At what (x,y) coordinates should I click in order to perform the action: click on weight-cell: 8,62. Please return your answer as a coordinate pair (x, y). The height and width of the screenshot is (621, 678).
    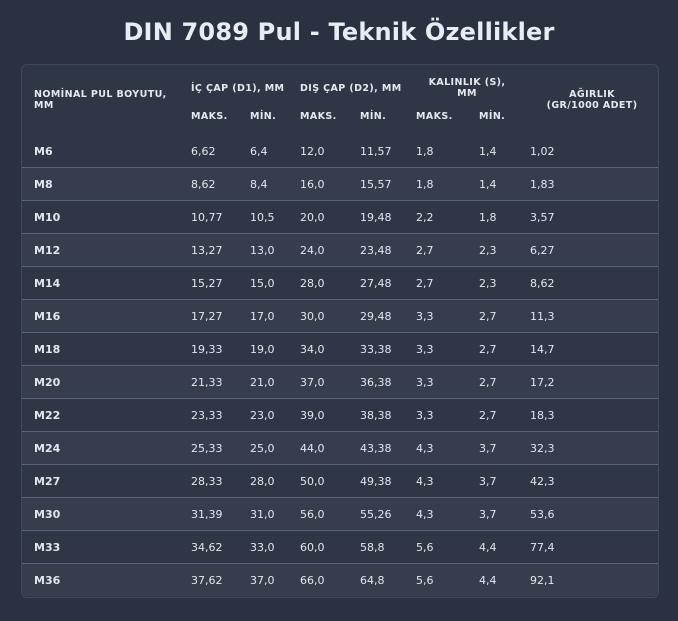
    Looking at the image, I should click on (542, 283).